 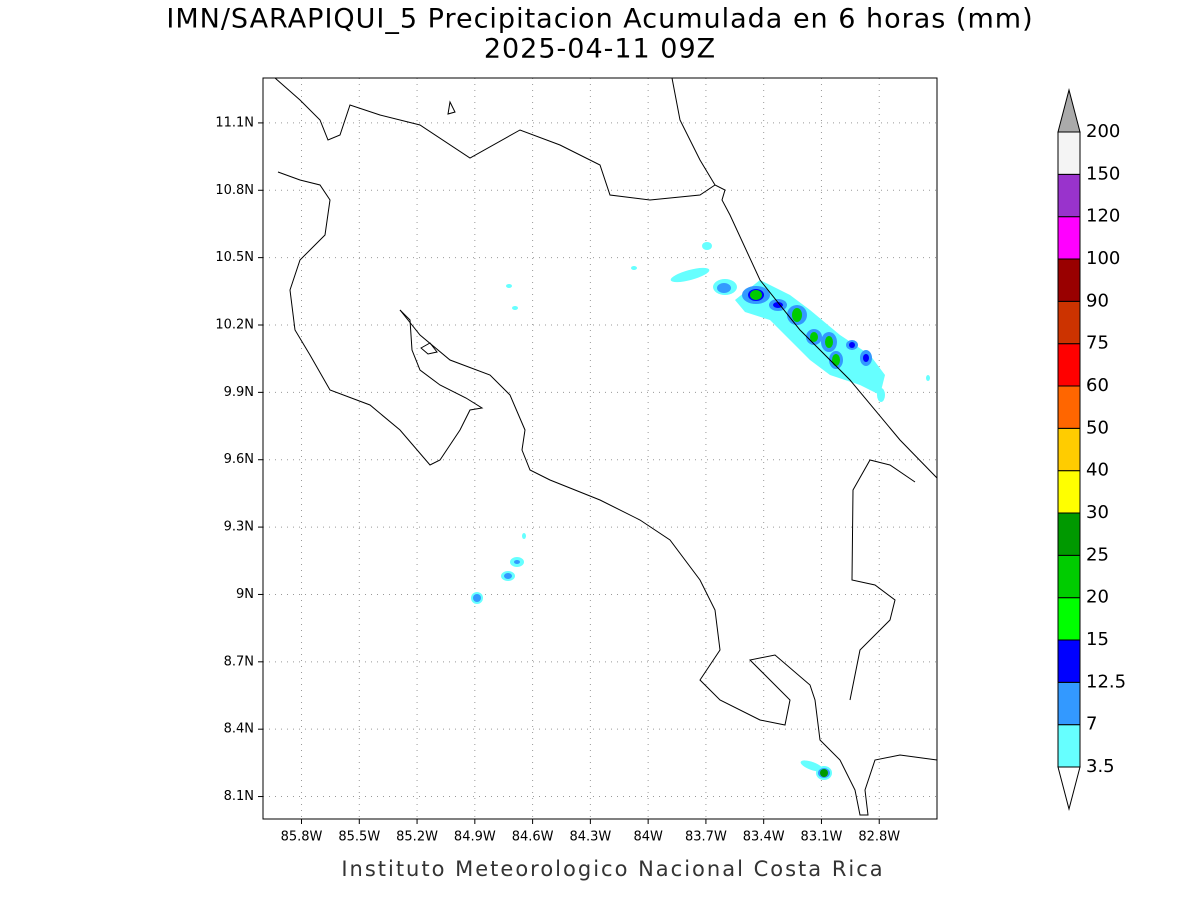 I want to click on colorbar-label: 40, so click(x=1097, y=470).